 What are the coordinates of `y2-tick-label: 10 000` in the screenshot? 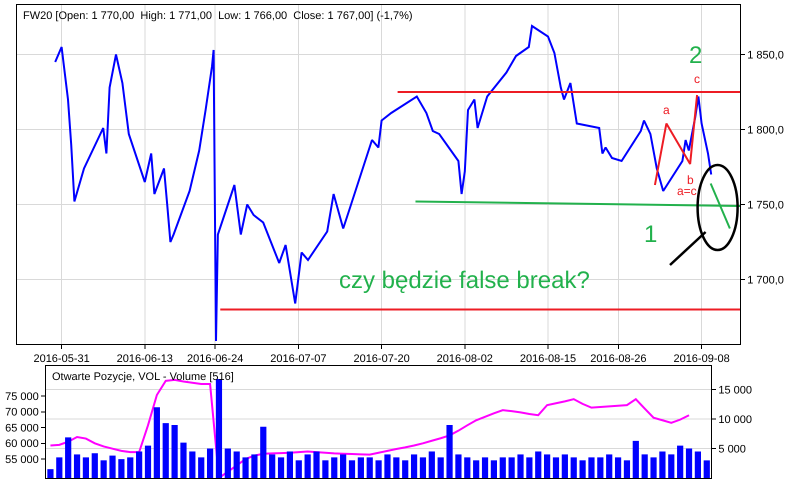 It's located at (735, 420).